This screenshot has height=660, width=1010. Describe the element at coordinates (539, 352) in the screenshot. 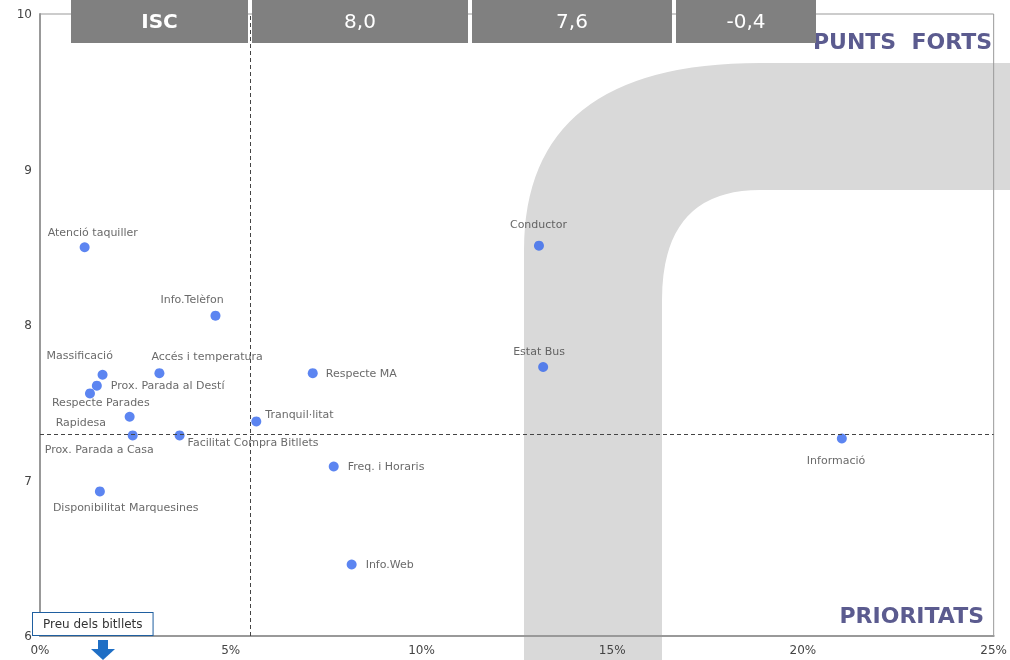

I see `annotation: Estat Bus` at that location.